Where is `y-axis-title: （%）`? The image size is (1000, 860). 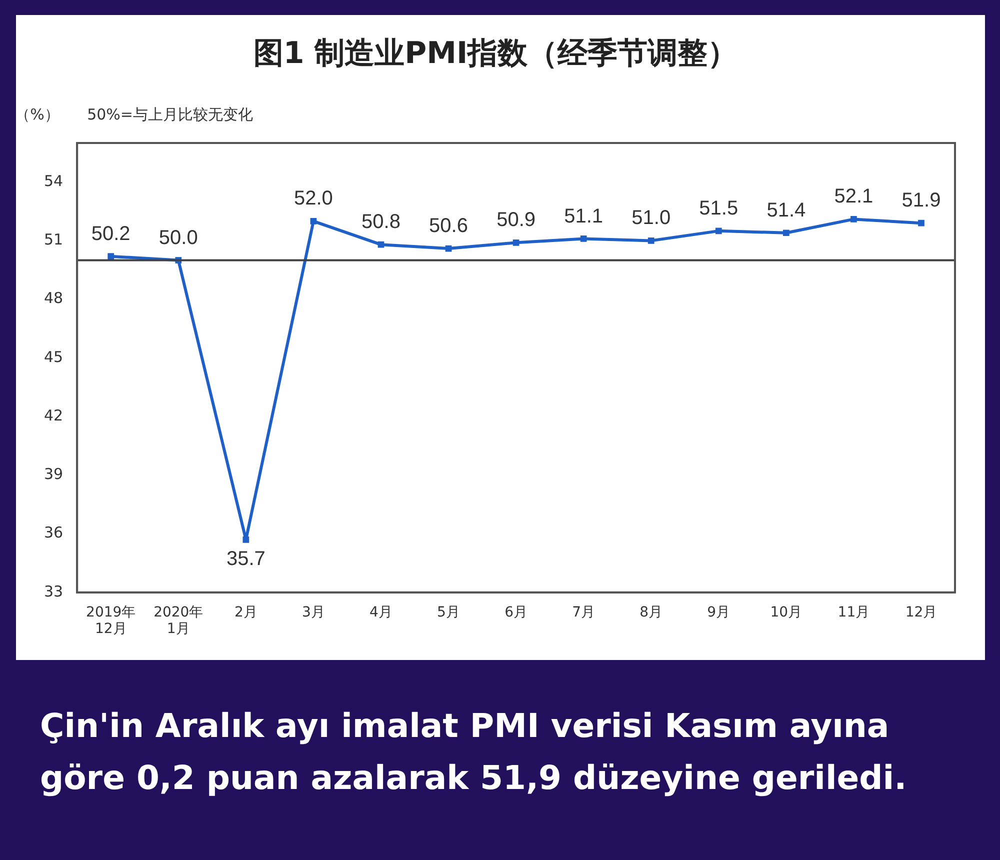 y-axis-title: （%） is located at coordinates (37, 114).